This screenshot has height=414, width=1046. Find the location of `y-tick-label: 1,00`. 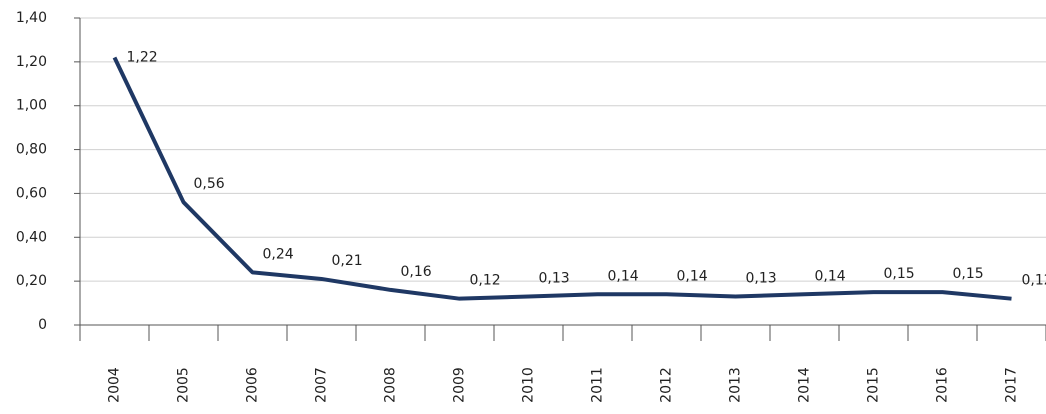

y-tick-label: 1,00 is located at coordinates (31, 106).